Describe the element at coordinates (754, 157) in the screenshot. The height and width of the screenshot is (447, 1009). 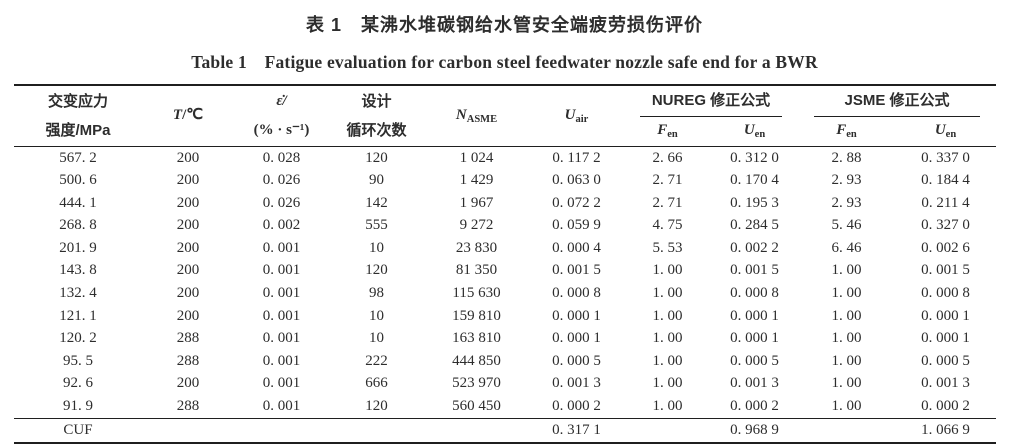
I see `table-cell: 0. 312 0` at that location.